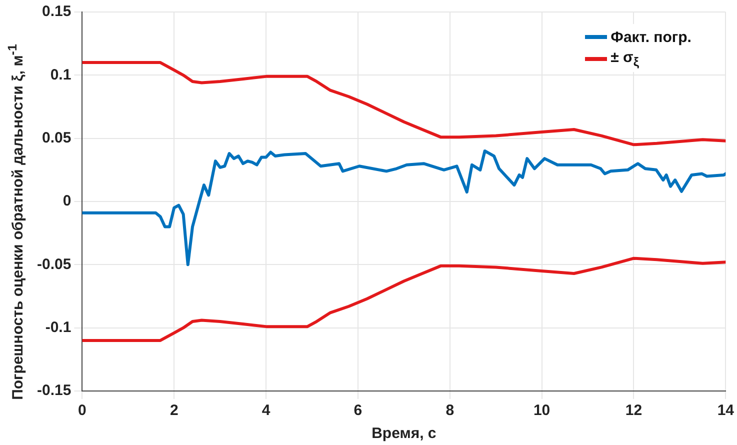  I want to click on x-tick-label: 14, so click(726, 411).